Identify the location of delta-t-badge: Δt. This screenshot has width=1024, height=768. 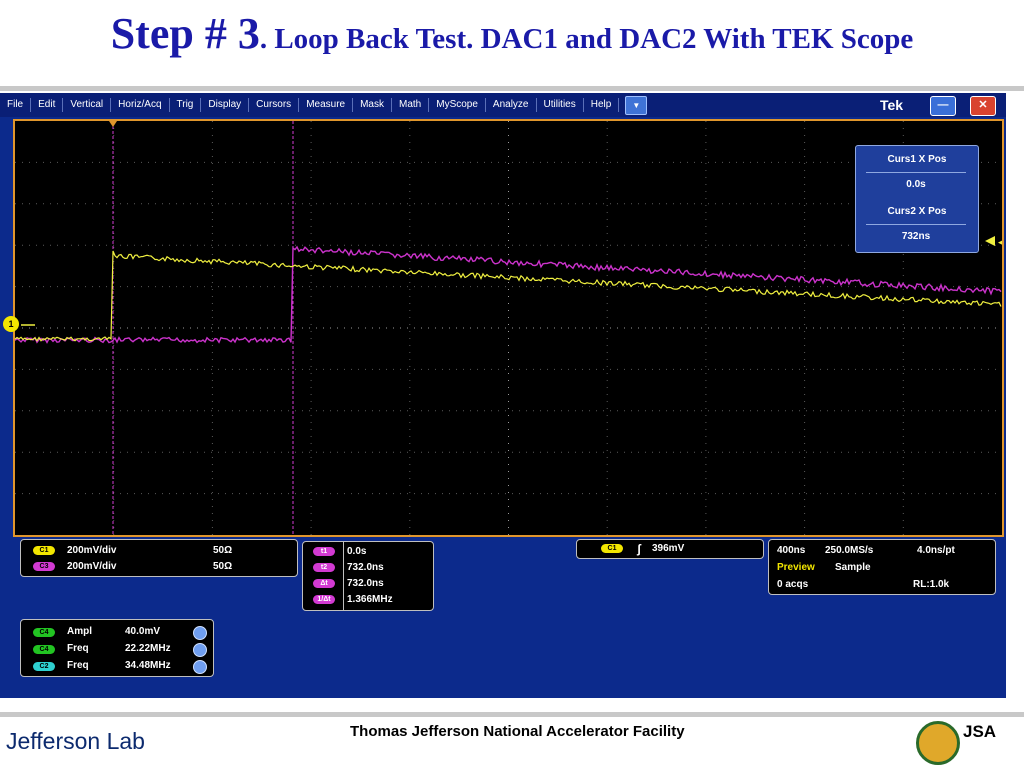
(324, 583).